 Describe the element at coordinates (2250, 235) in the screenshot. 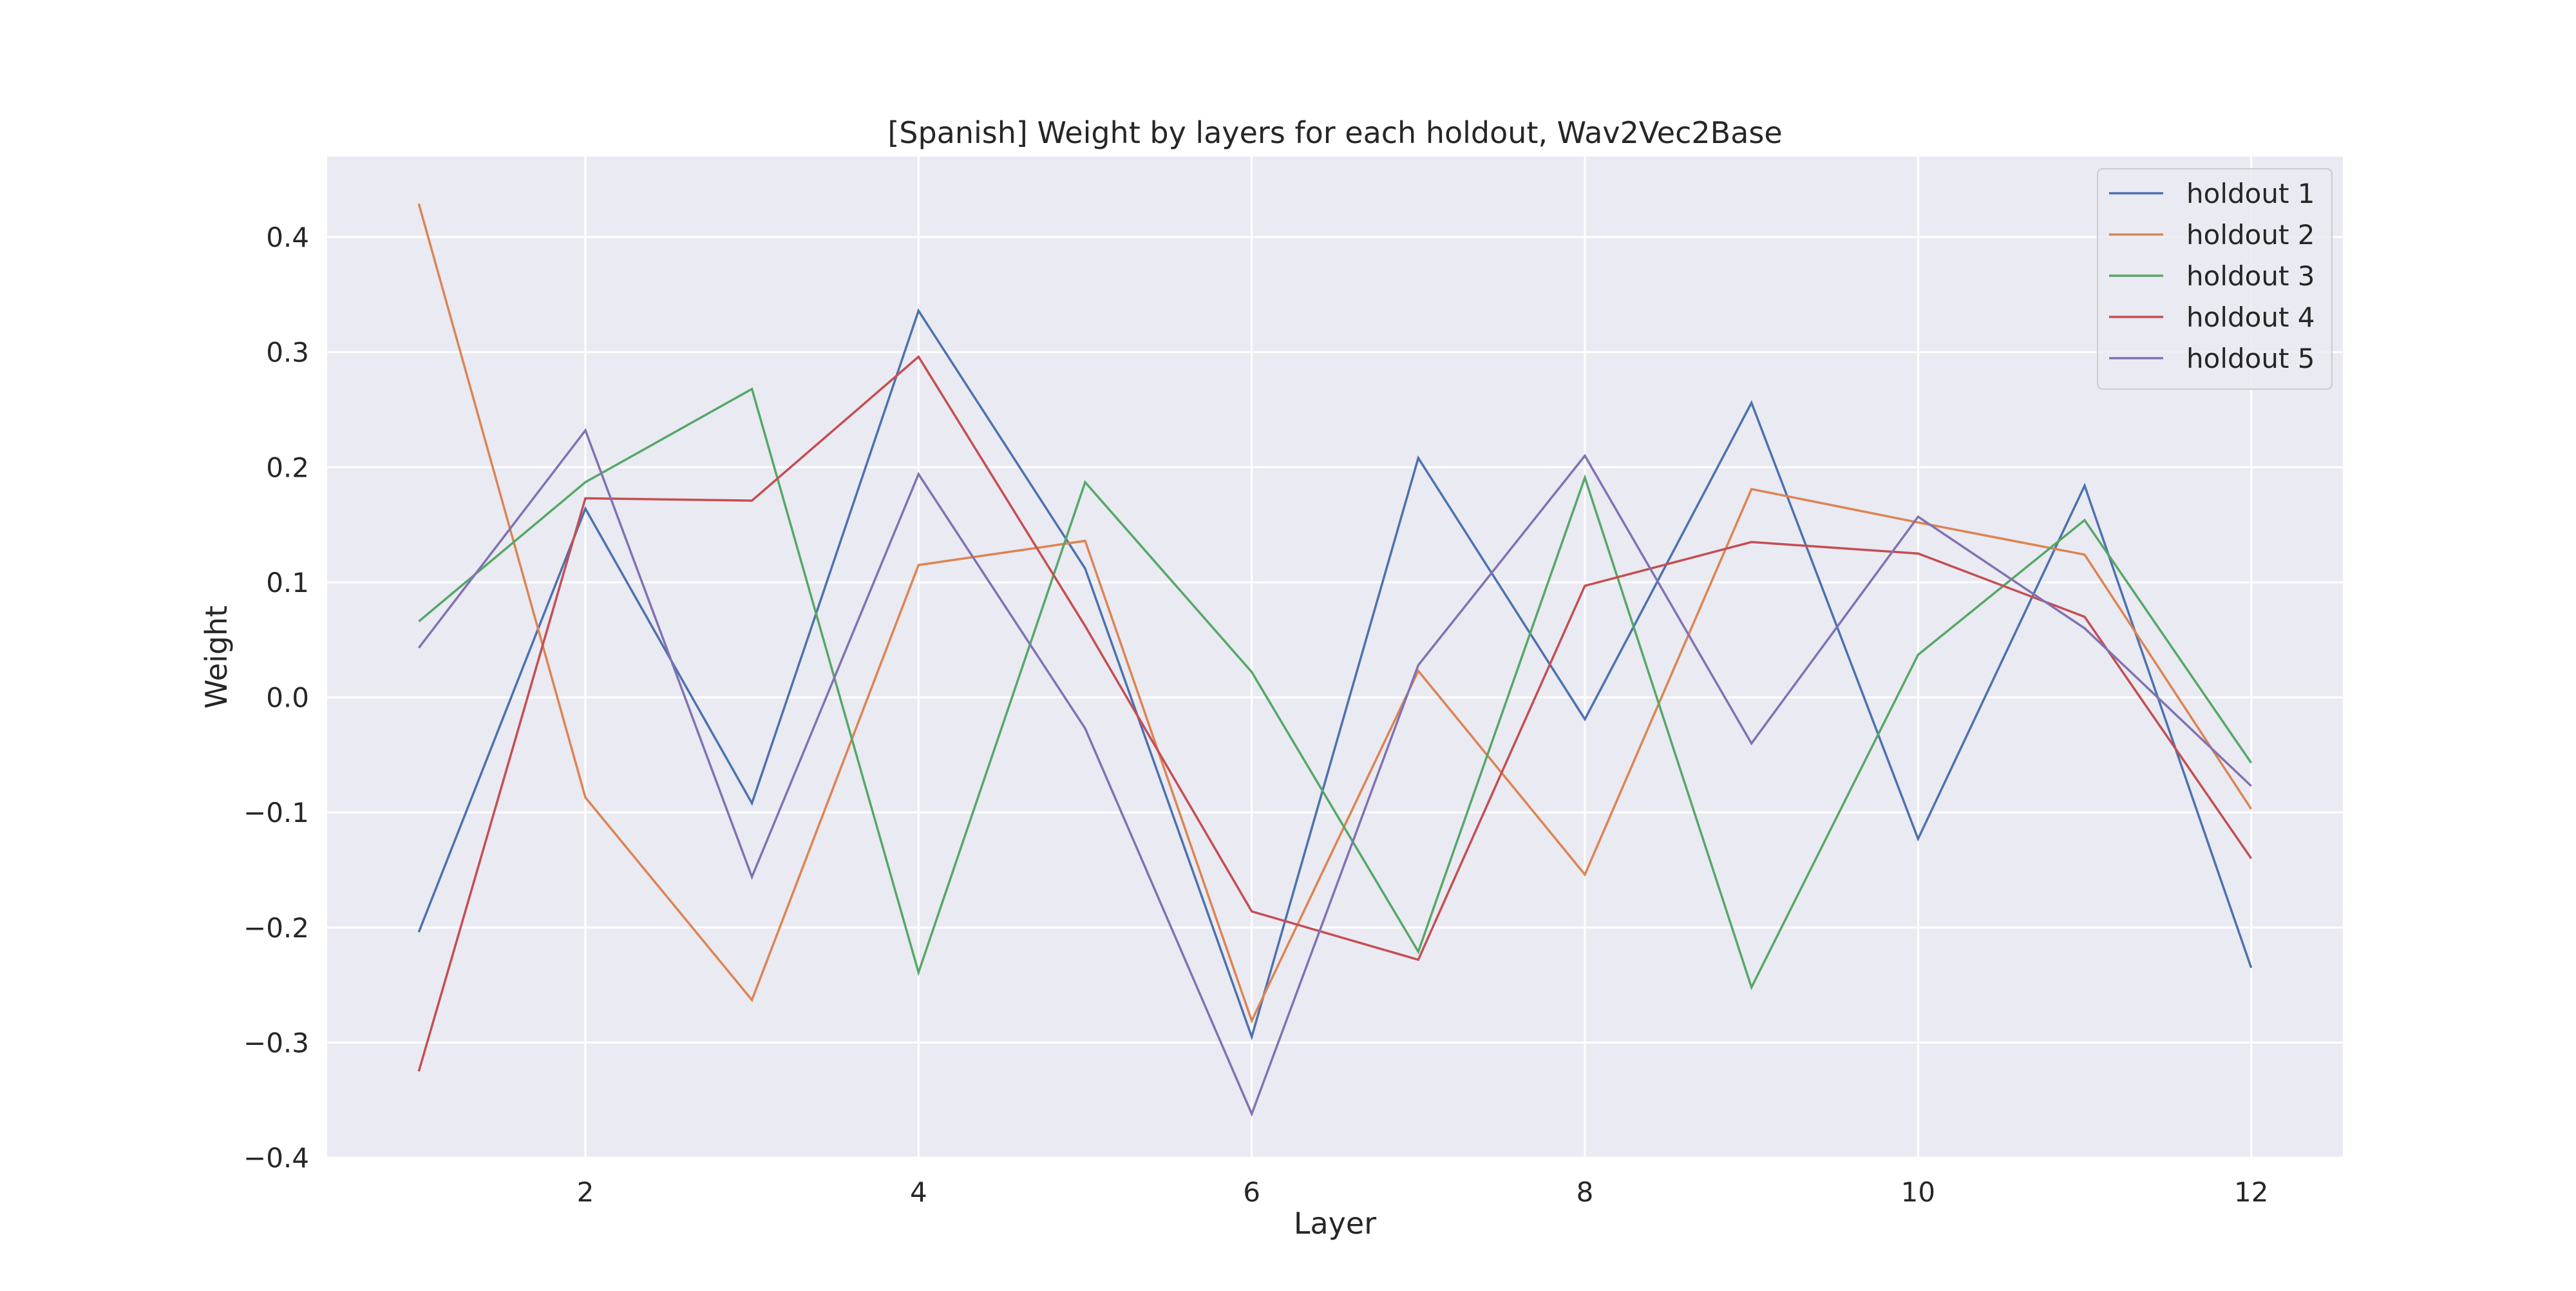

I see `legend-label: holdout 2` at that location.